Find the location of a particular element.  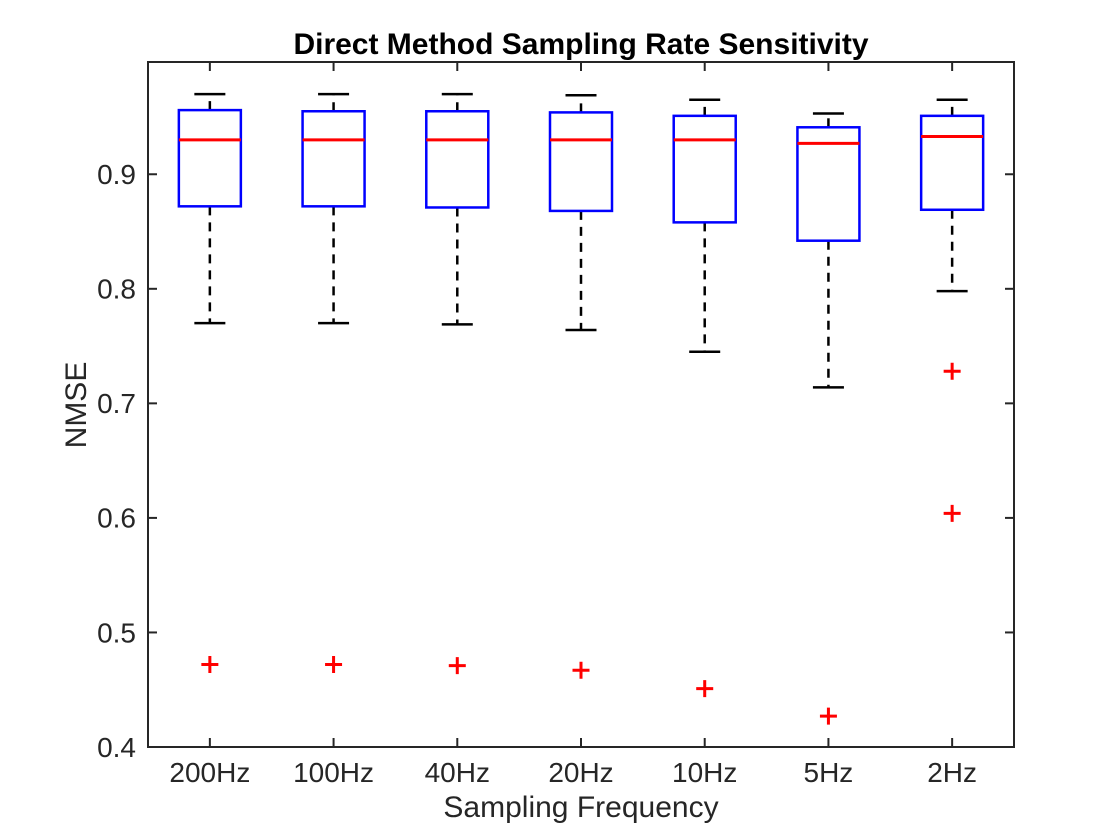

chart-title: Direct Method Sampling Rate Sensitivity is located at coordinates (580, 44).